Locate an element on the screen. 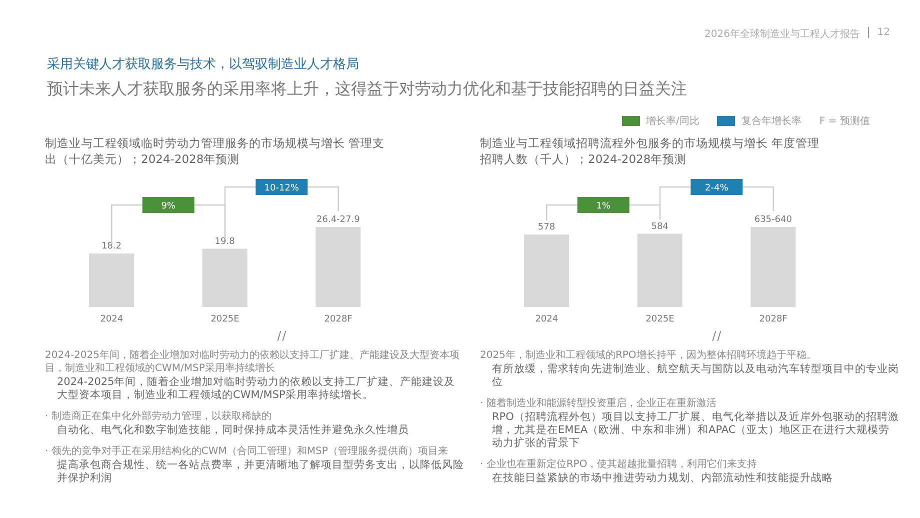 The image size is (920, 518). text: · 企业也在重新定位RPO，使其超越批量招聘，利用它们来支持 is located at coordinates (619, 464).